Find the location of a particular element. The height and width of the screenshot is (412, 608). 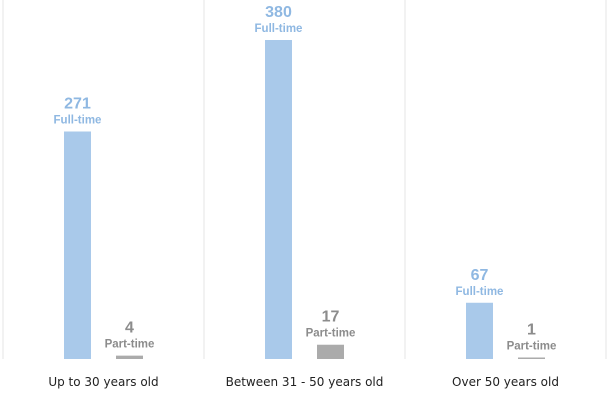

series-label-part-time-up-to-30-years-old: Part-time is located at coordinates (130, 345).